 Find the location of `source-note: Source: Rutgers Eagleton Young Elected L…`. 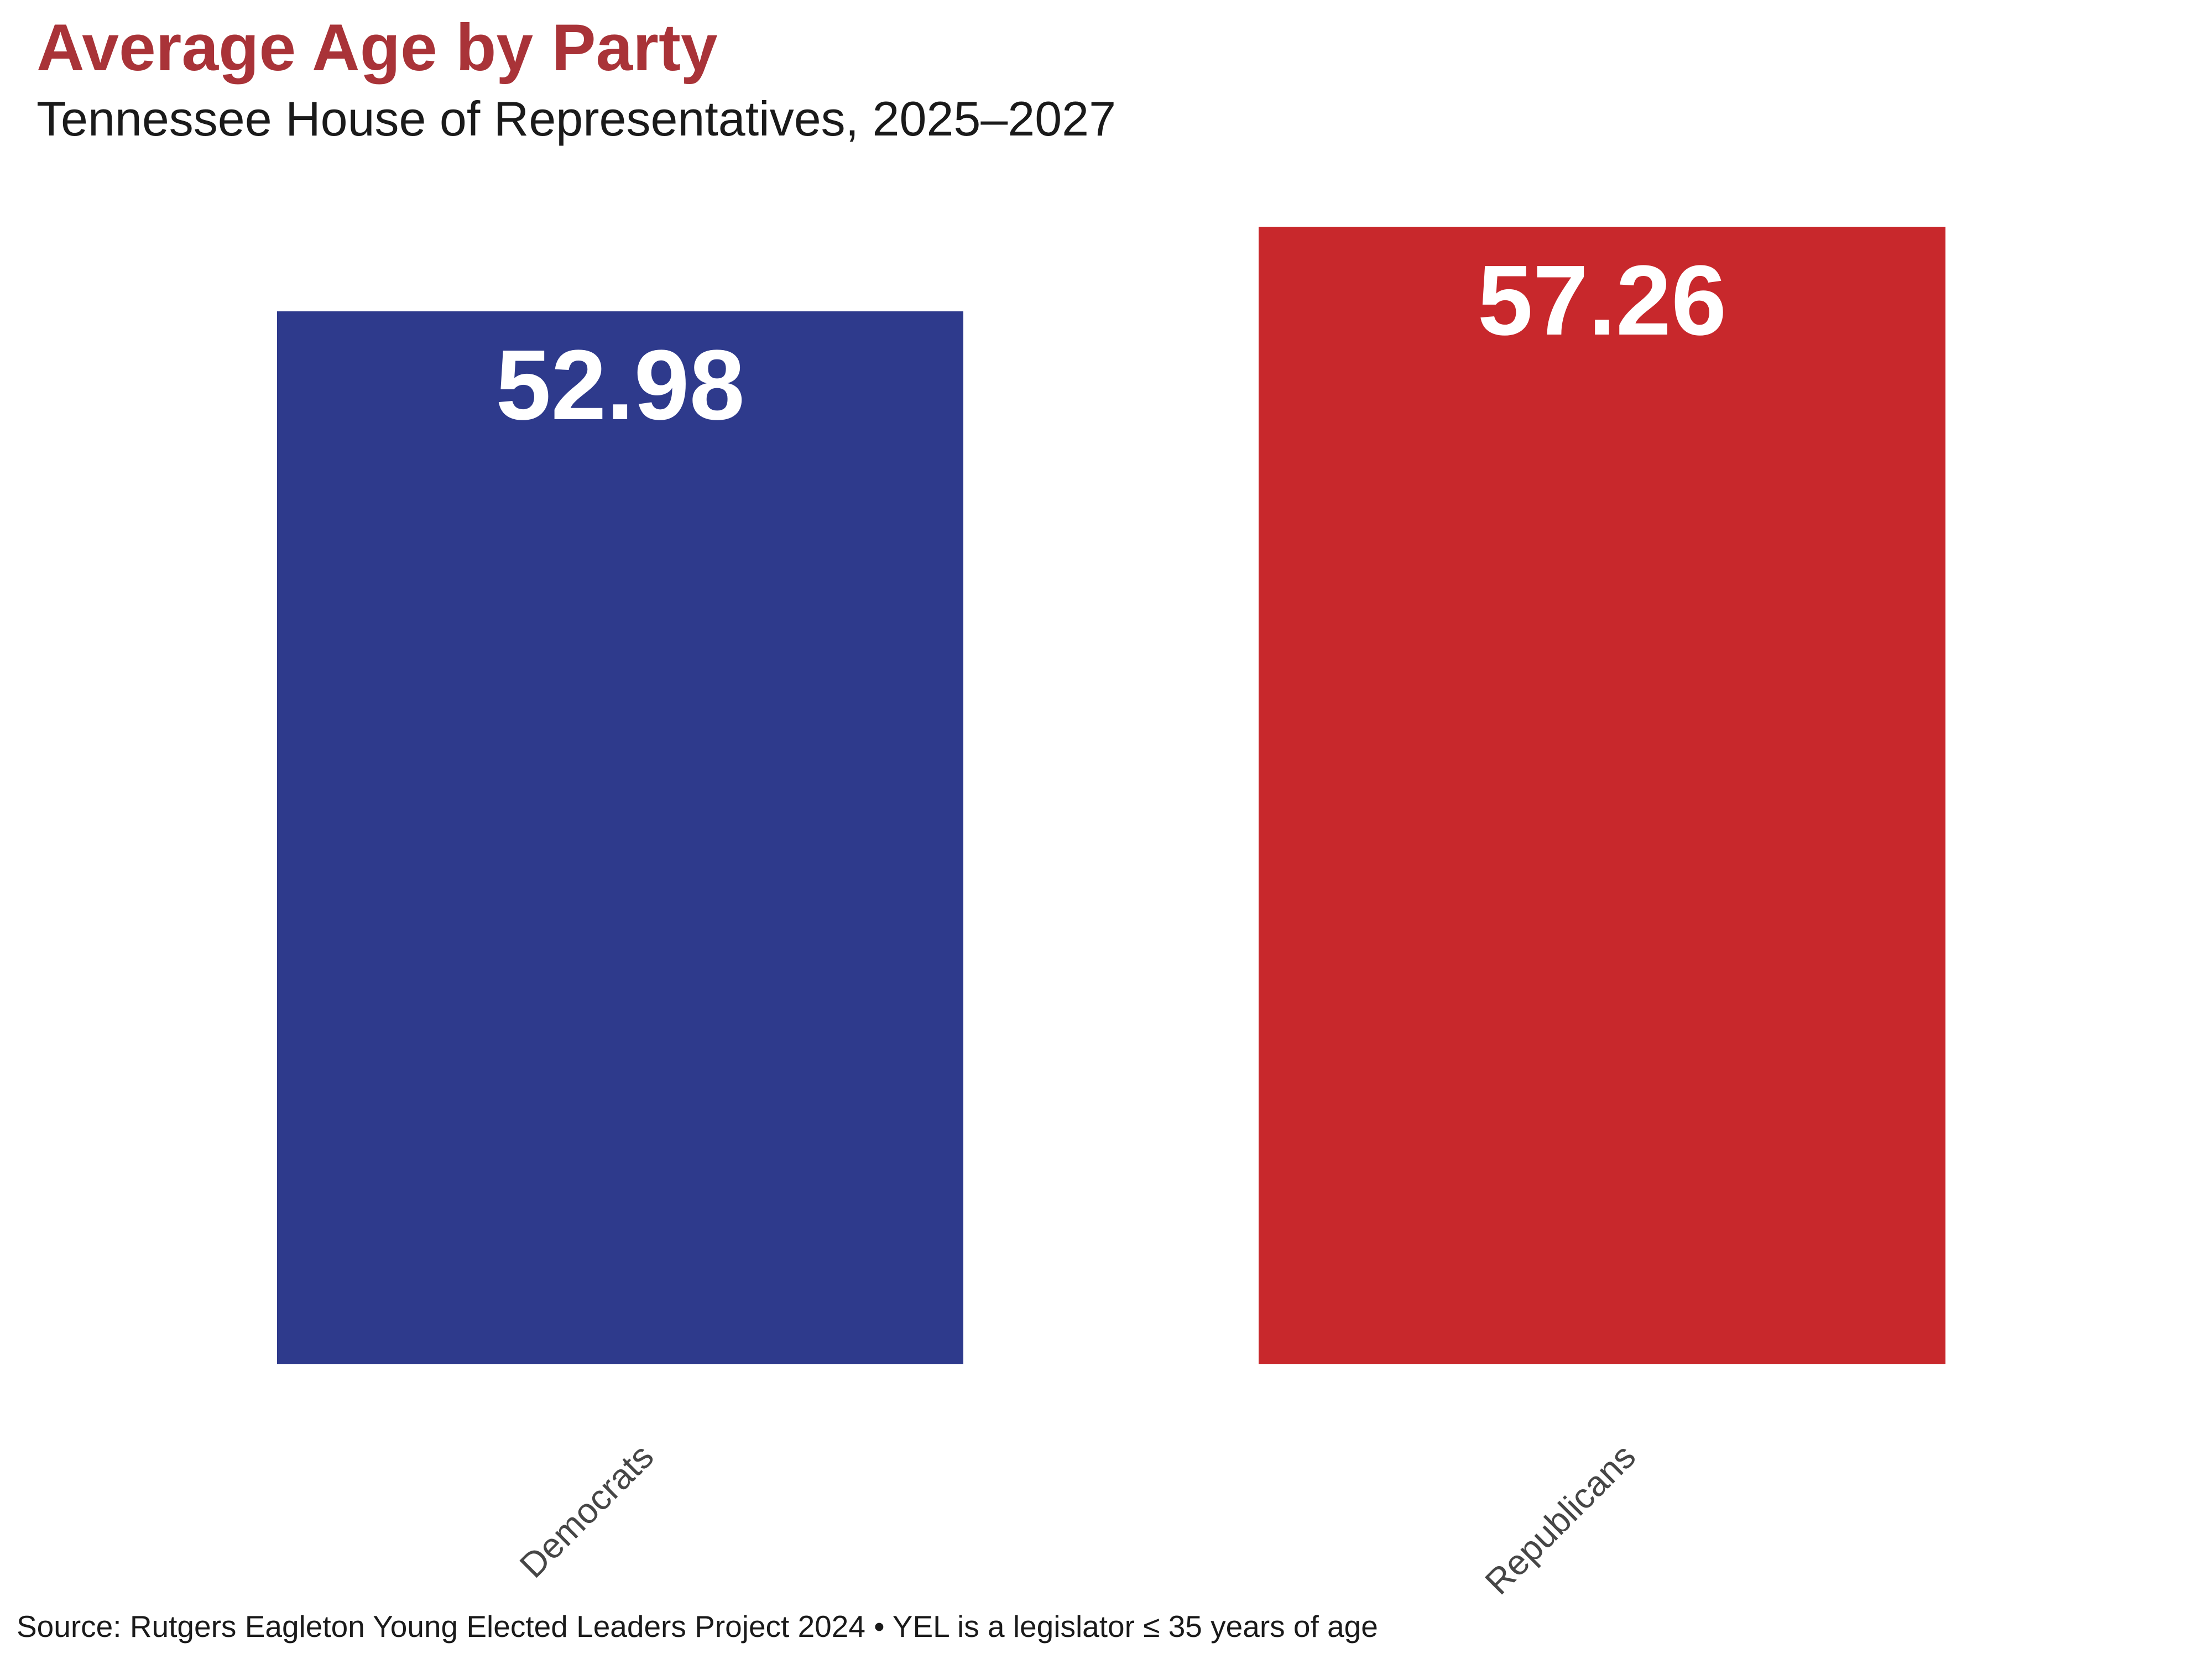

source-note: Source: Rutgers Eagleton Young Elected L… is located at coordinates (698, 1627).